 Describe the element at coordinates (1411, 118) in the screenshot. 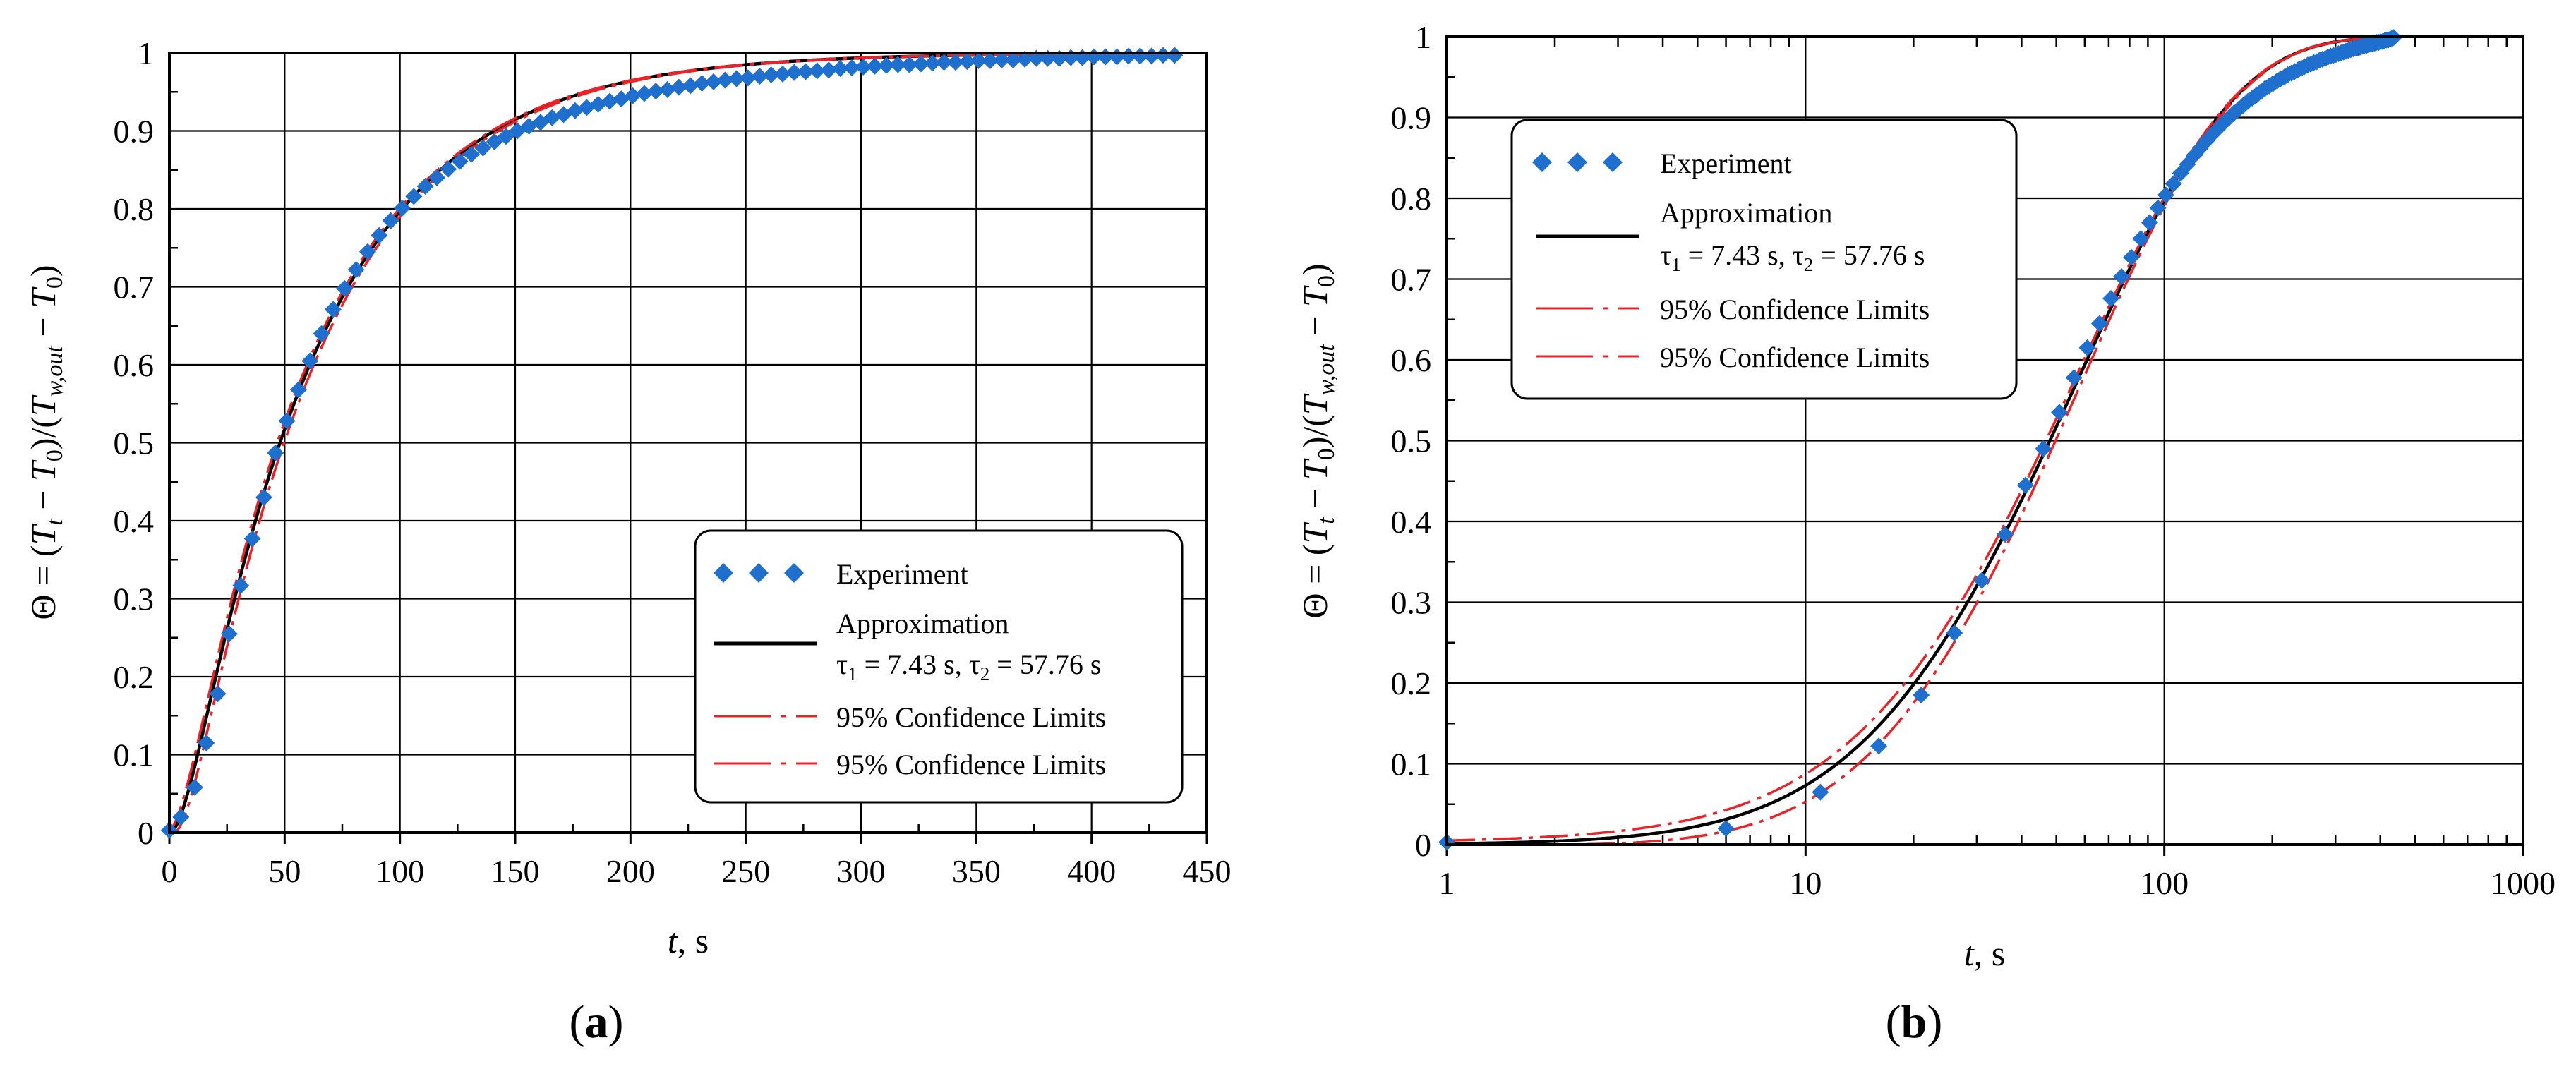

I see `b-ytick-label: 0.9` at that location.